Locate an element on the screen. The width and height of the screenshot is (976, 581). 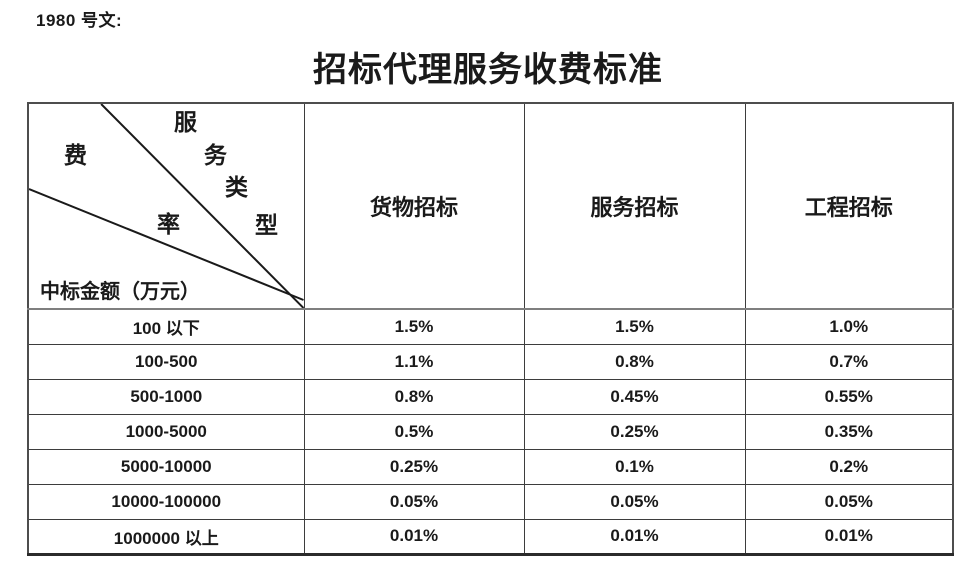
table-row: 5000-10000 0.25% 0.1% 0.2% is located at coordinates (490, 466).